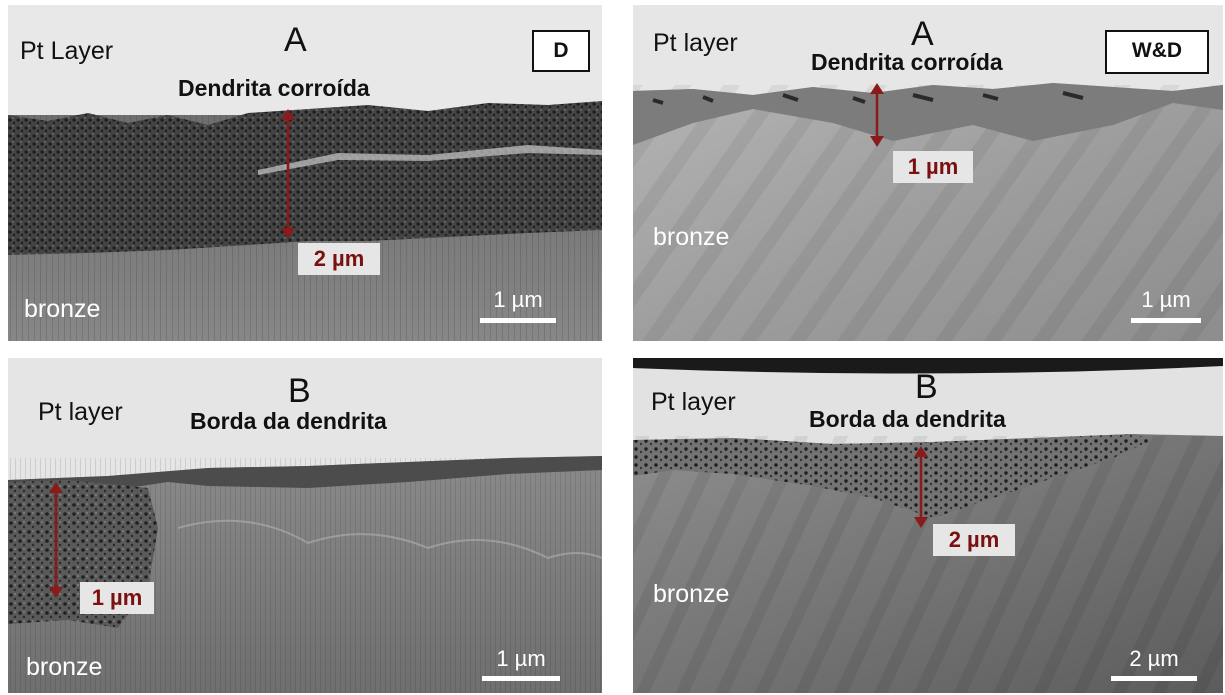  Describe the element at coordinates (561, 51) in the screenshot. I see `condition-badge: D` at that location.